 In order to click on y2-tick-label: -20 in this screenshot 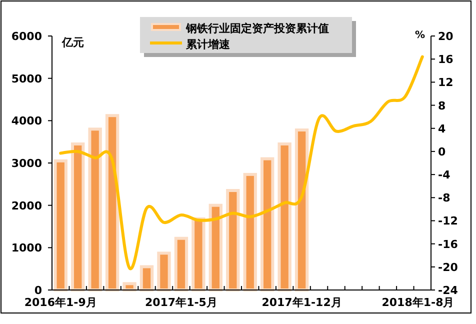, I will do `click(448, 267)`.